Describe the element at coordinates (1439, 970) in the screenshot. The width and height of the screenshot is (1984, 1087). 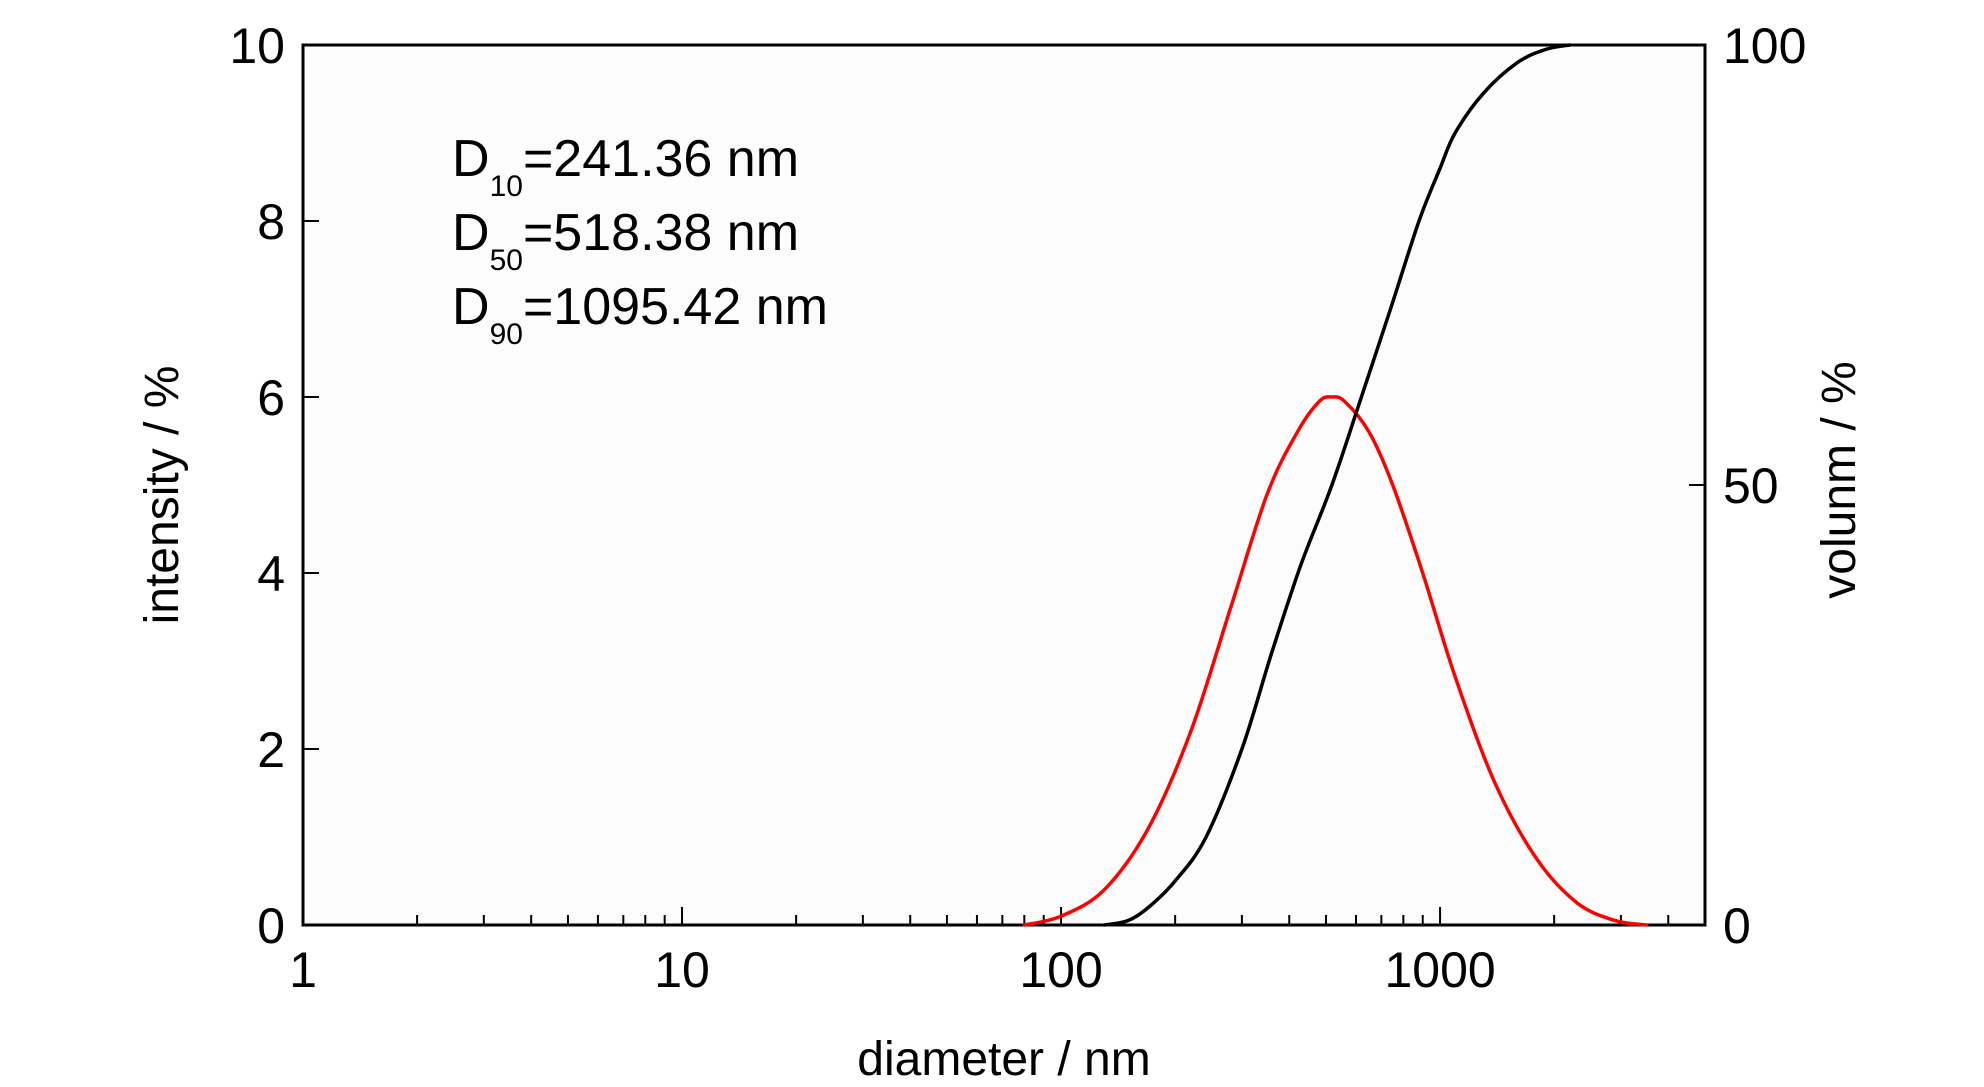
I see `x-tick-label: 1000` at that location.